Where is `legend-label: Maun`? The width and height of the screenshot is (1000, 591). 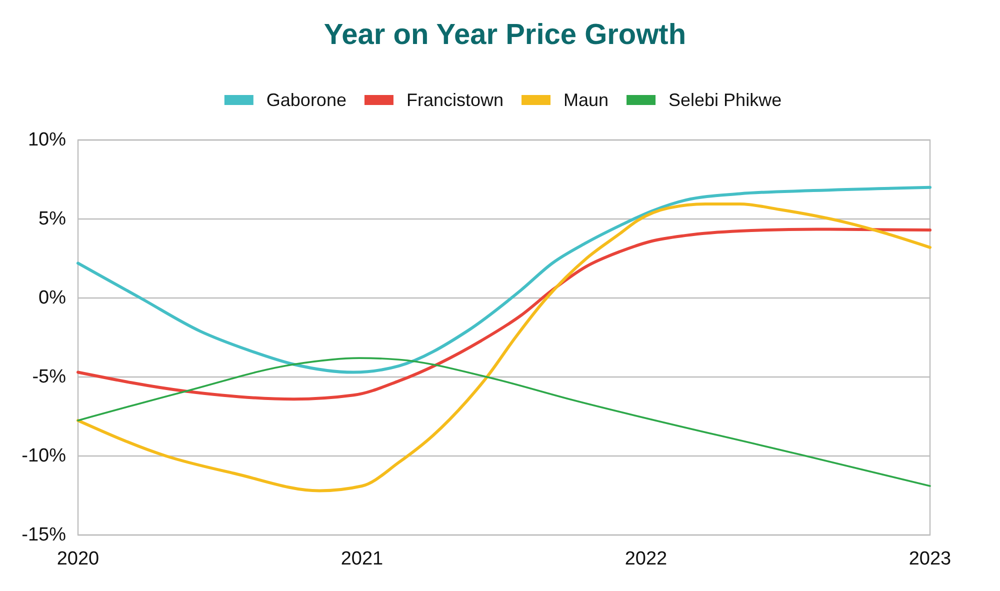 legend-label: Maun is located at coordinates (586, 100).